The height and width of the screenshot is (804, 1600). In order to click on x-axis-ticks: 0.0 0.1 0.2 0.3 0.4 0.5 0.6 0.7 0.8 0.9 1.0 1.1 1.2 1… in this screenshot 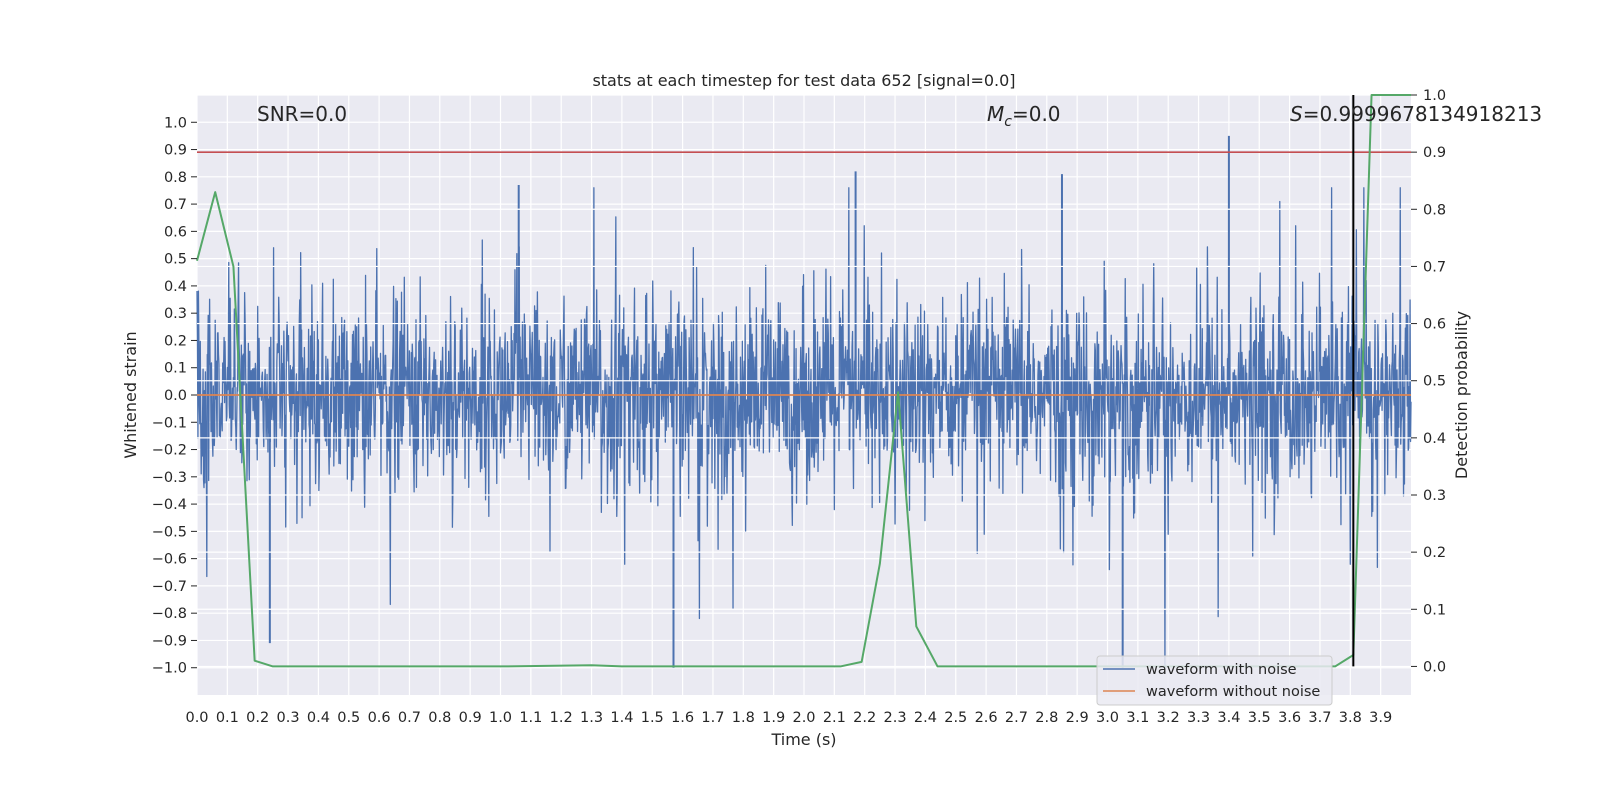, I will do `click(788, 718)`.